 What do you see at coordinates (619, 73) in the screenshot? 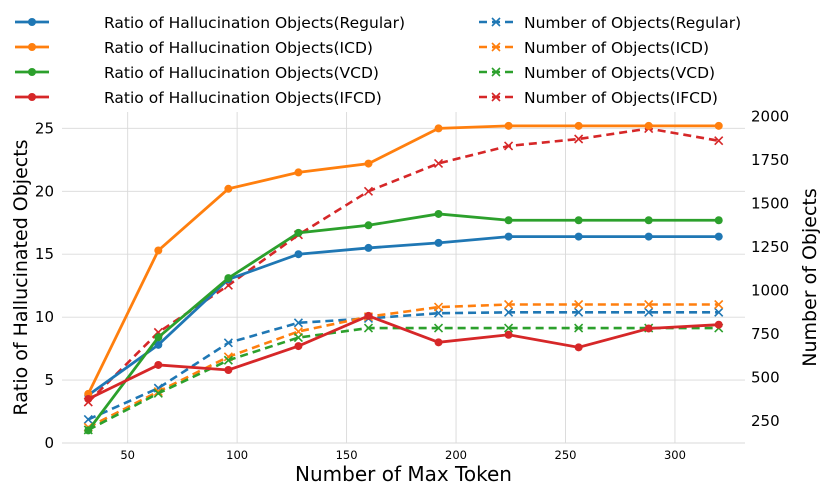
I see `legend-label: Number of Objects(VCD)` at bounding box center [619, 73].